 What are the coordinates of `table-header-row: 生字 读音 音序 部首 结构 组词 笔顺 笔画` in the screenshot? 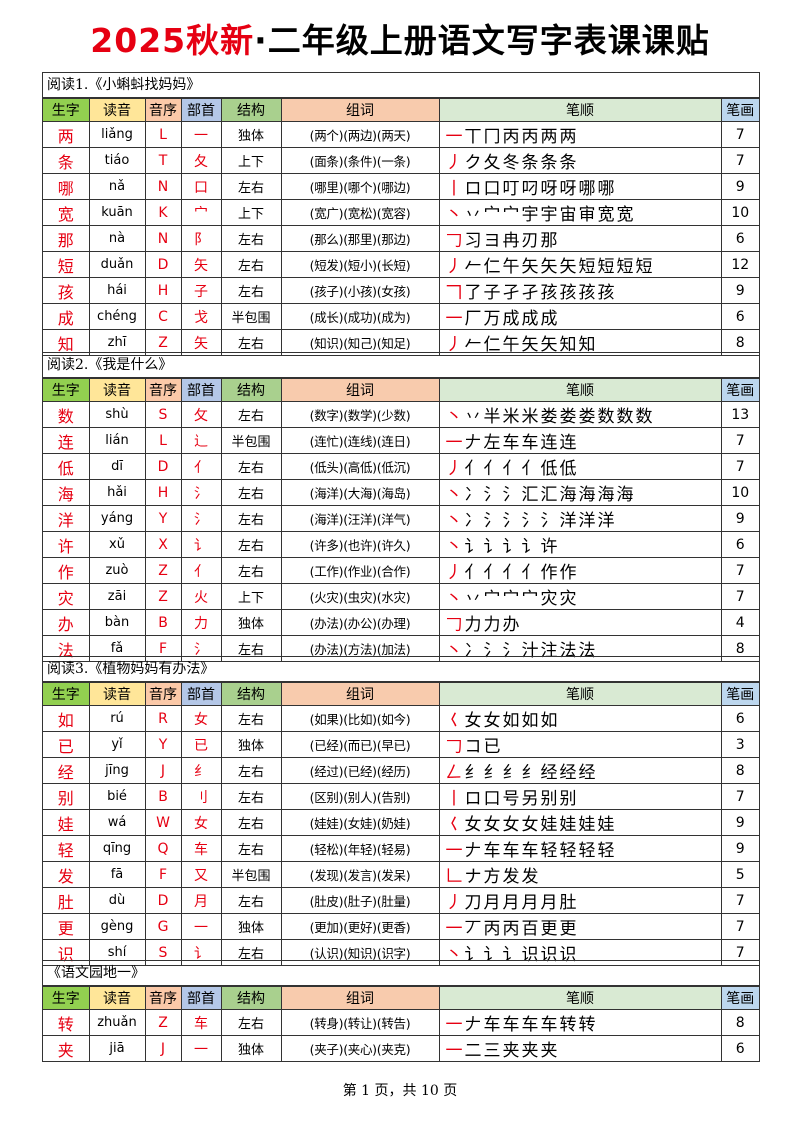 It's located at (401, 110).